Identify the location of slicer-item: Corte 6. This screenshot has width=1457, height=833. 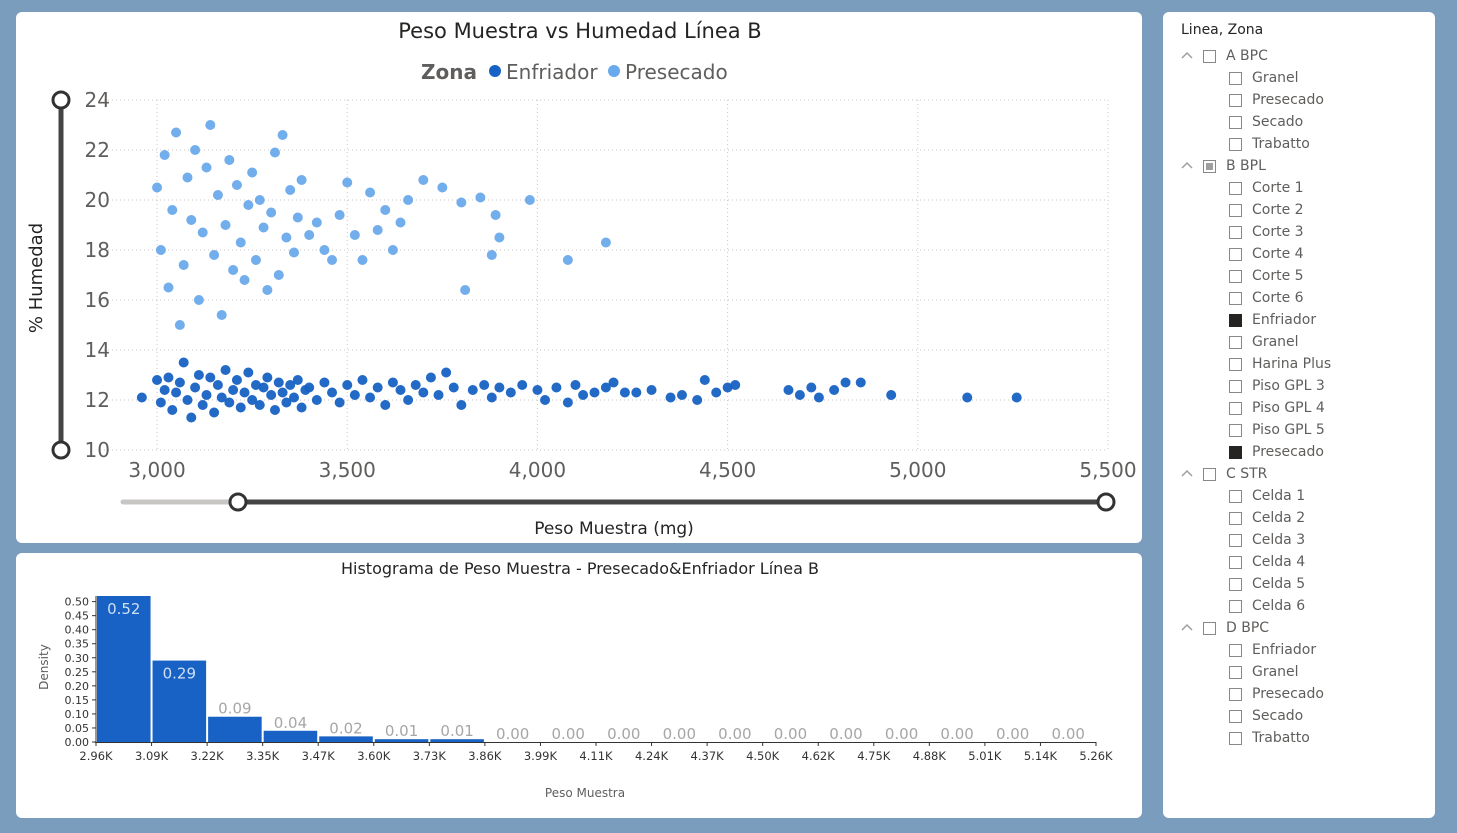
(1266, 298).